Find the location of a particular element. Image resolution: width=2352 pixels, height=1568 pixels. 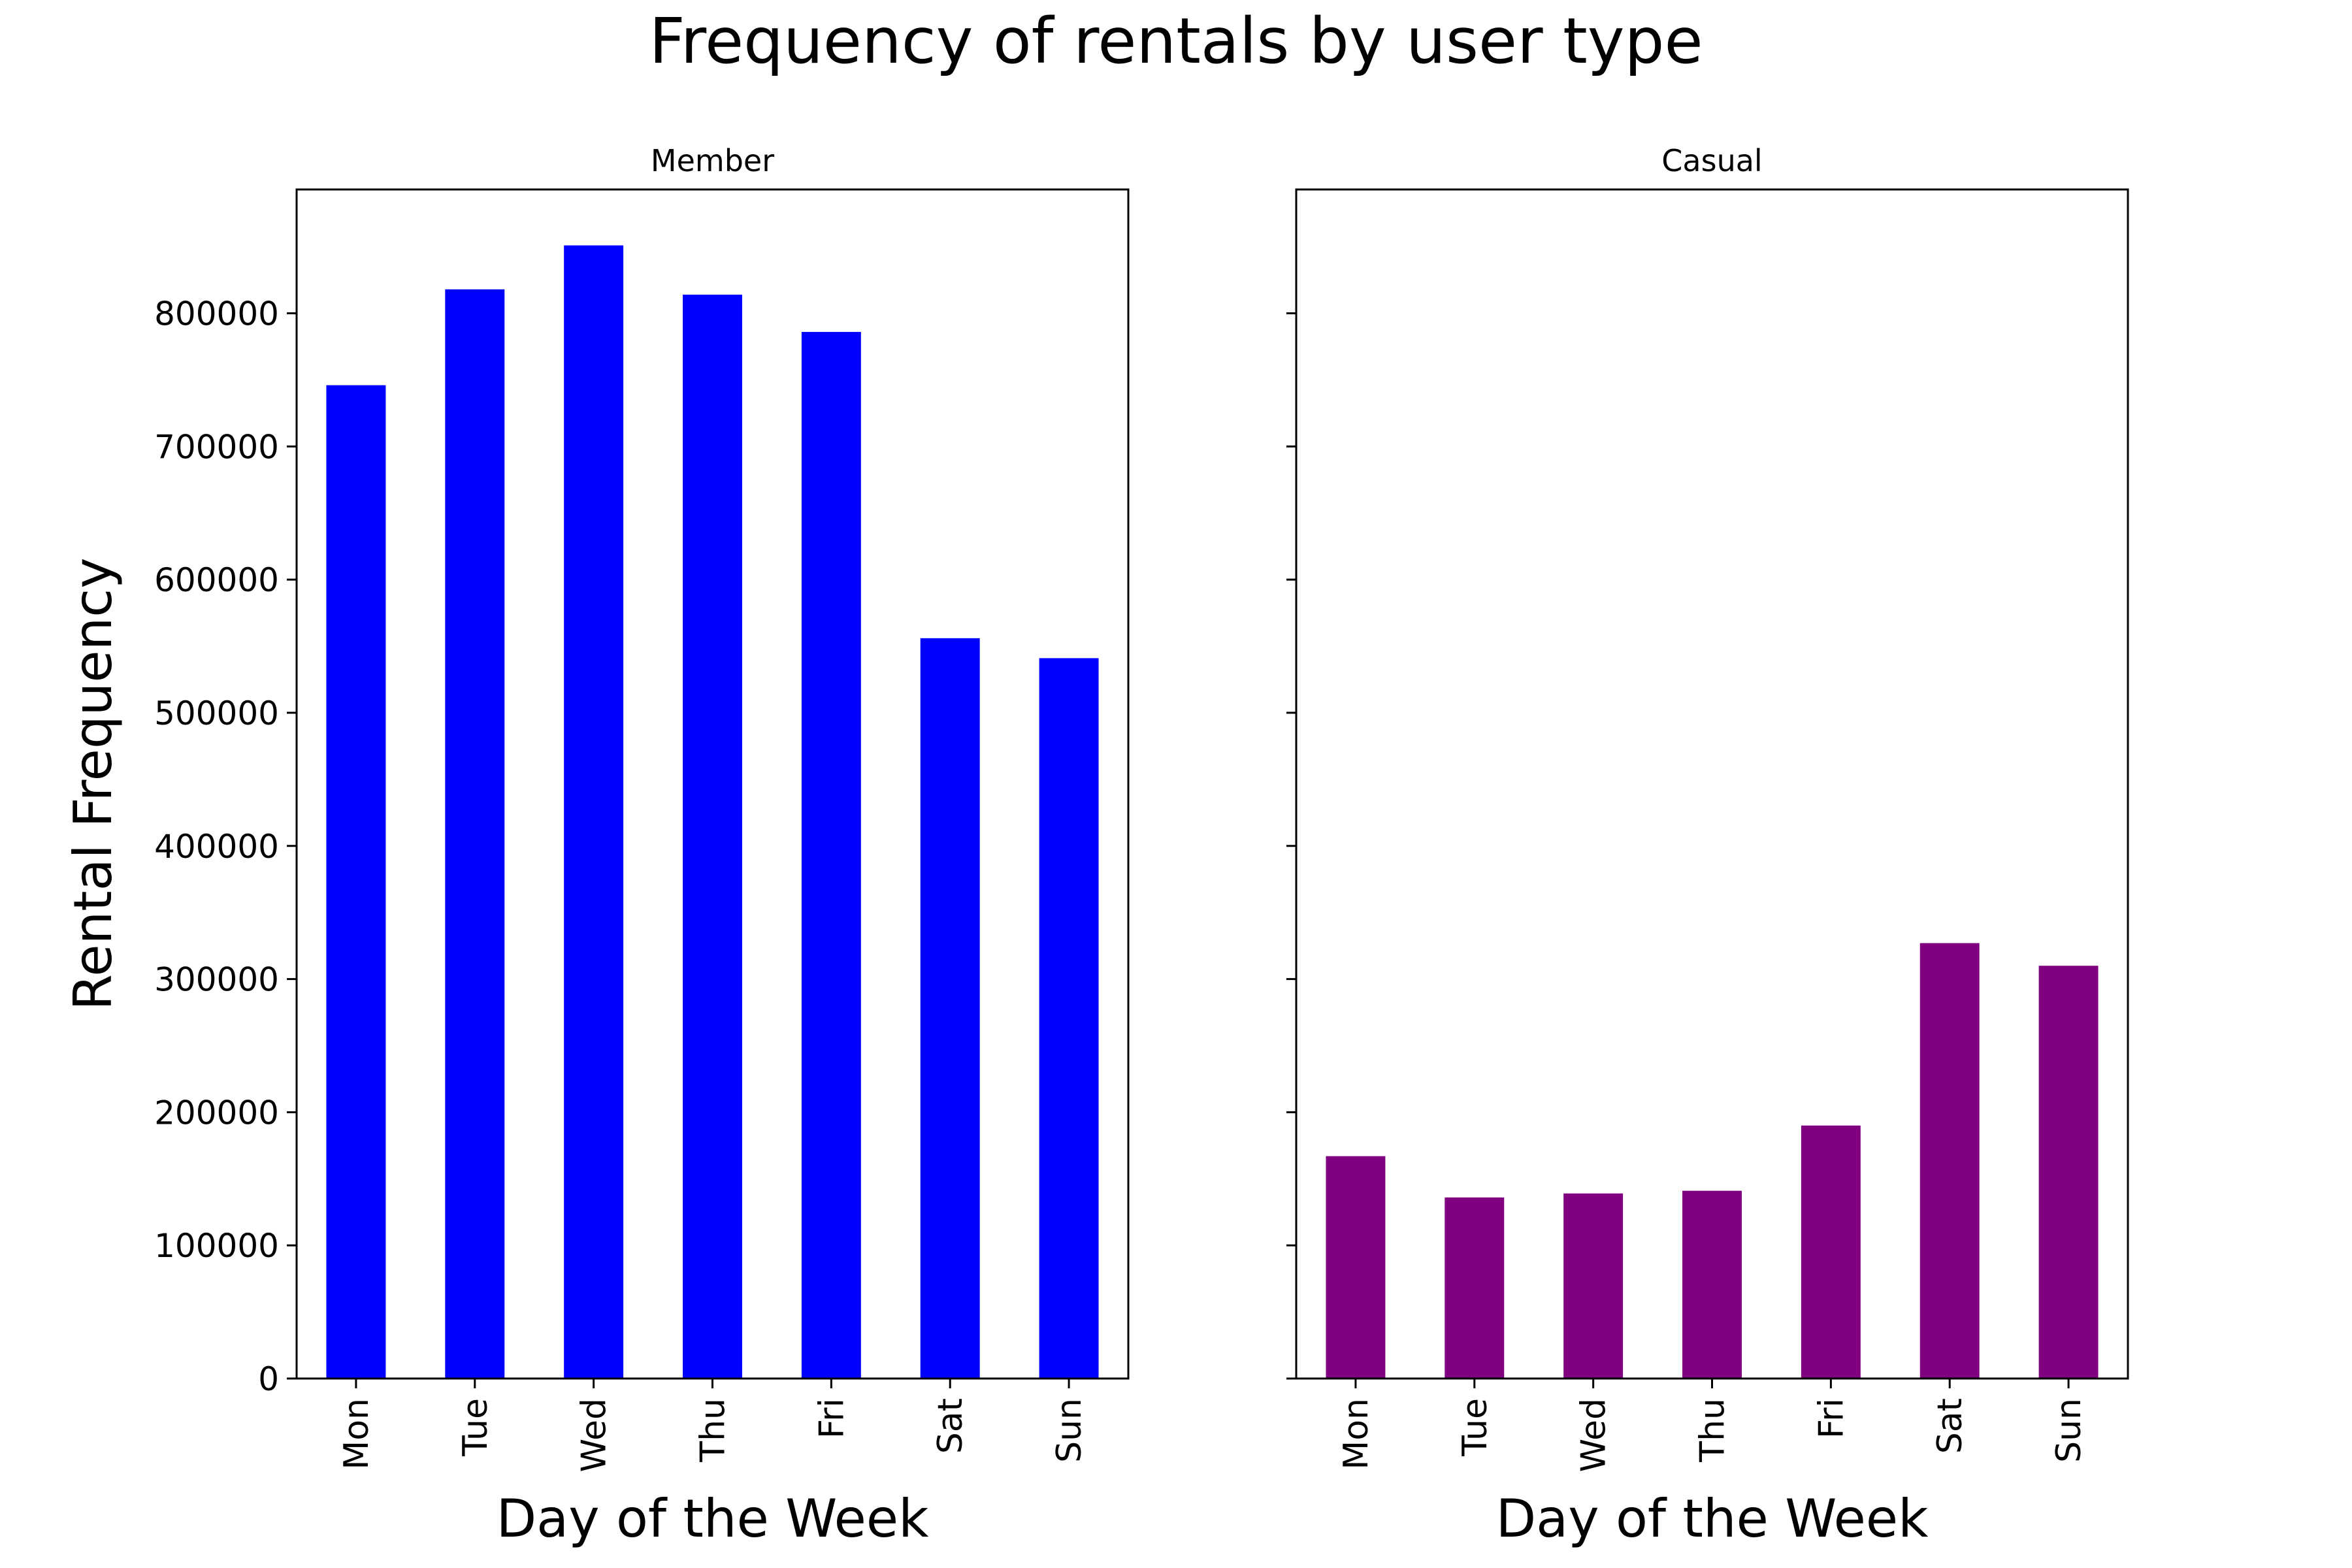

member-xtick-label: Thu is located at coordinates (713, 1430).